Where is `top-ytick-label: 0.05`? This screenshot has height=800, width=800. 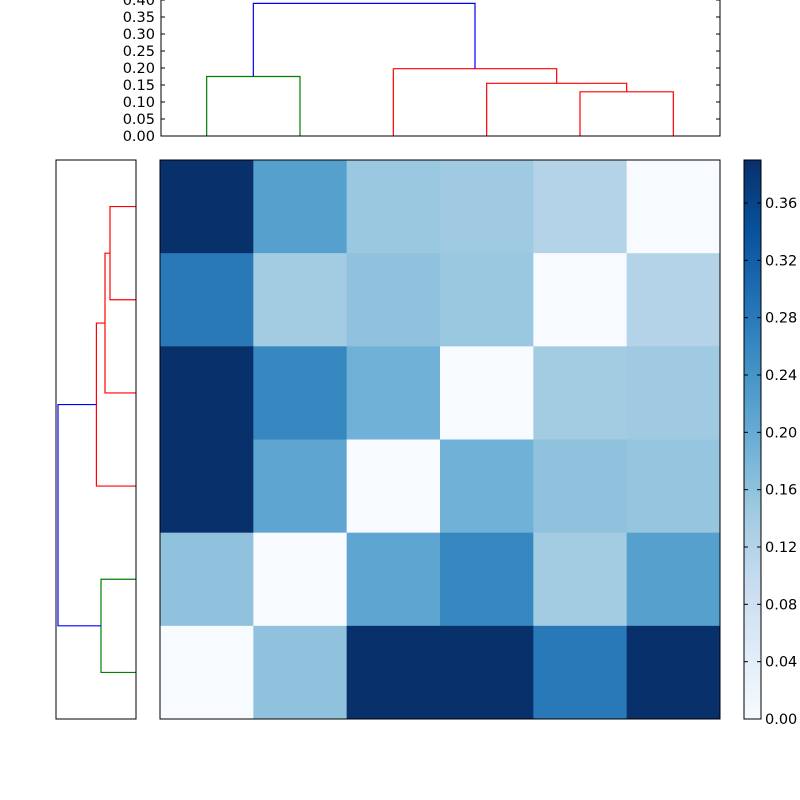
top-ytick-label: 0.05 is located at coordinates (139, 120).